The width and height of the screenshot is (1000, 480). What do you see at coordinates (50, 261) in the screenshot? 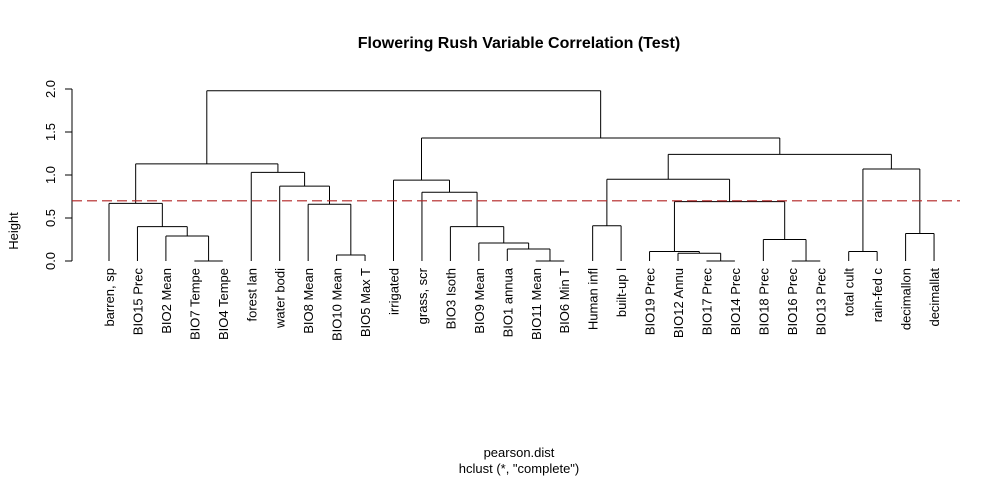
I see `y-tick-label: 0.0` at bounding box center [50, 261].